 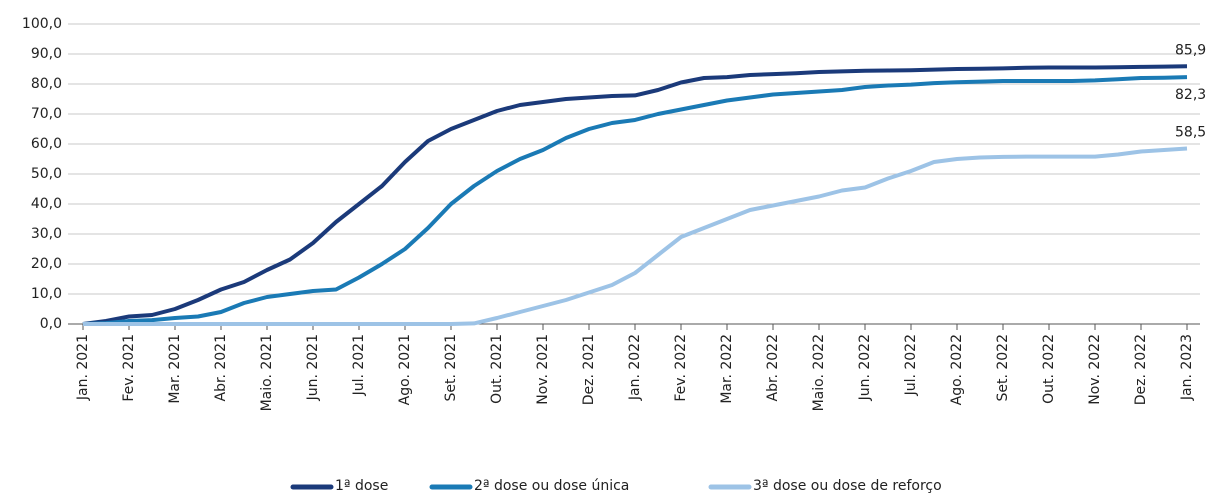 I want to click on x-tick-label: Jul. 2022, so click(x=911, y=365).